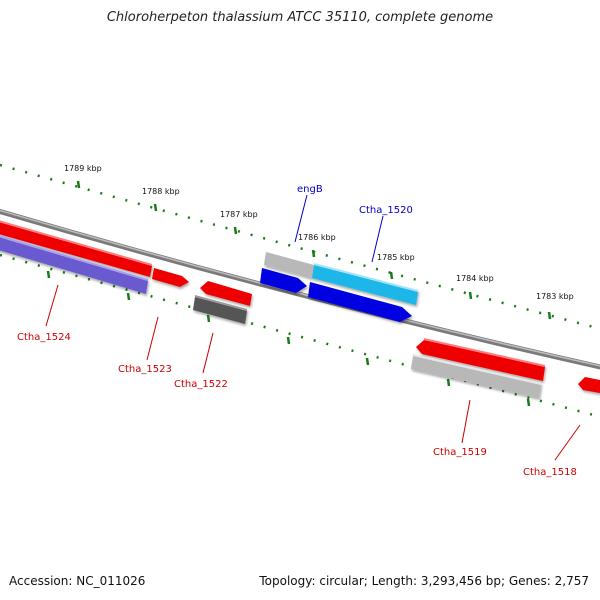 This screenshot has height=600, width=600. What do you see at coordinates (74, 258) in the screenshot?
I see `gene-purple-top` at bounding box center [74, 258].